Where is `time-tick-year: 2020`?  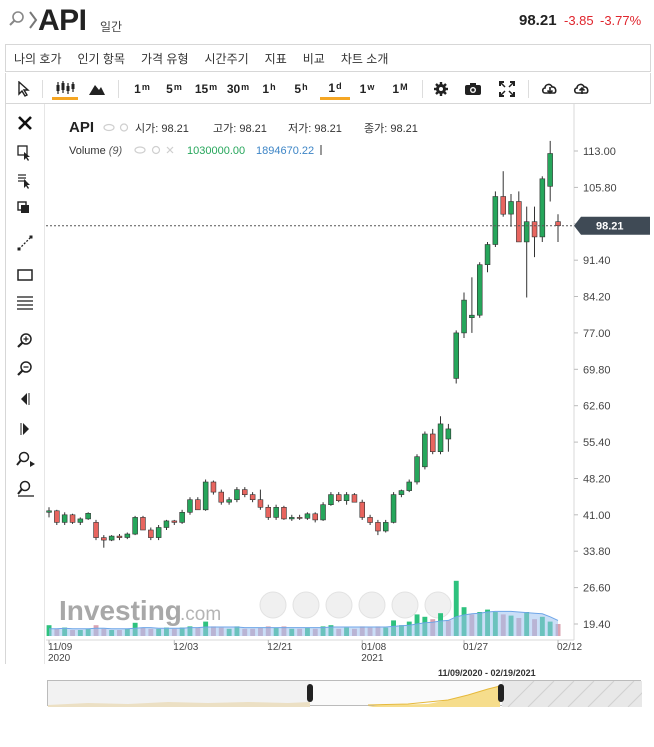 time-tick-year: 2020 is located at coordinates (59, 658).